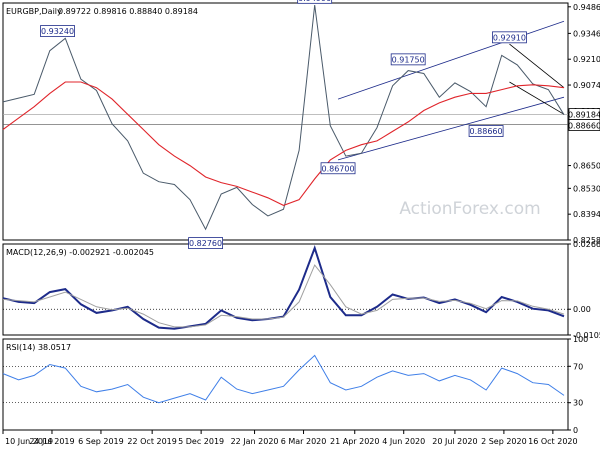  I want to click on support-level-label: 0.88660, so click(584, 126).